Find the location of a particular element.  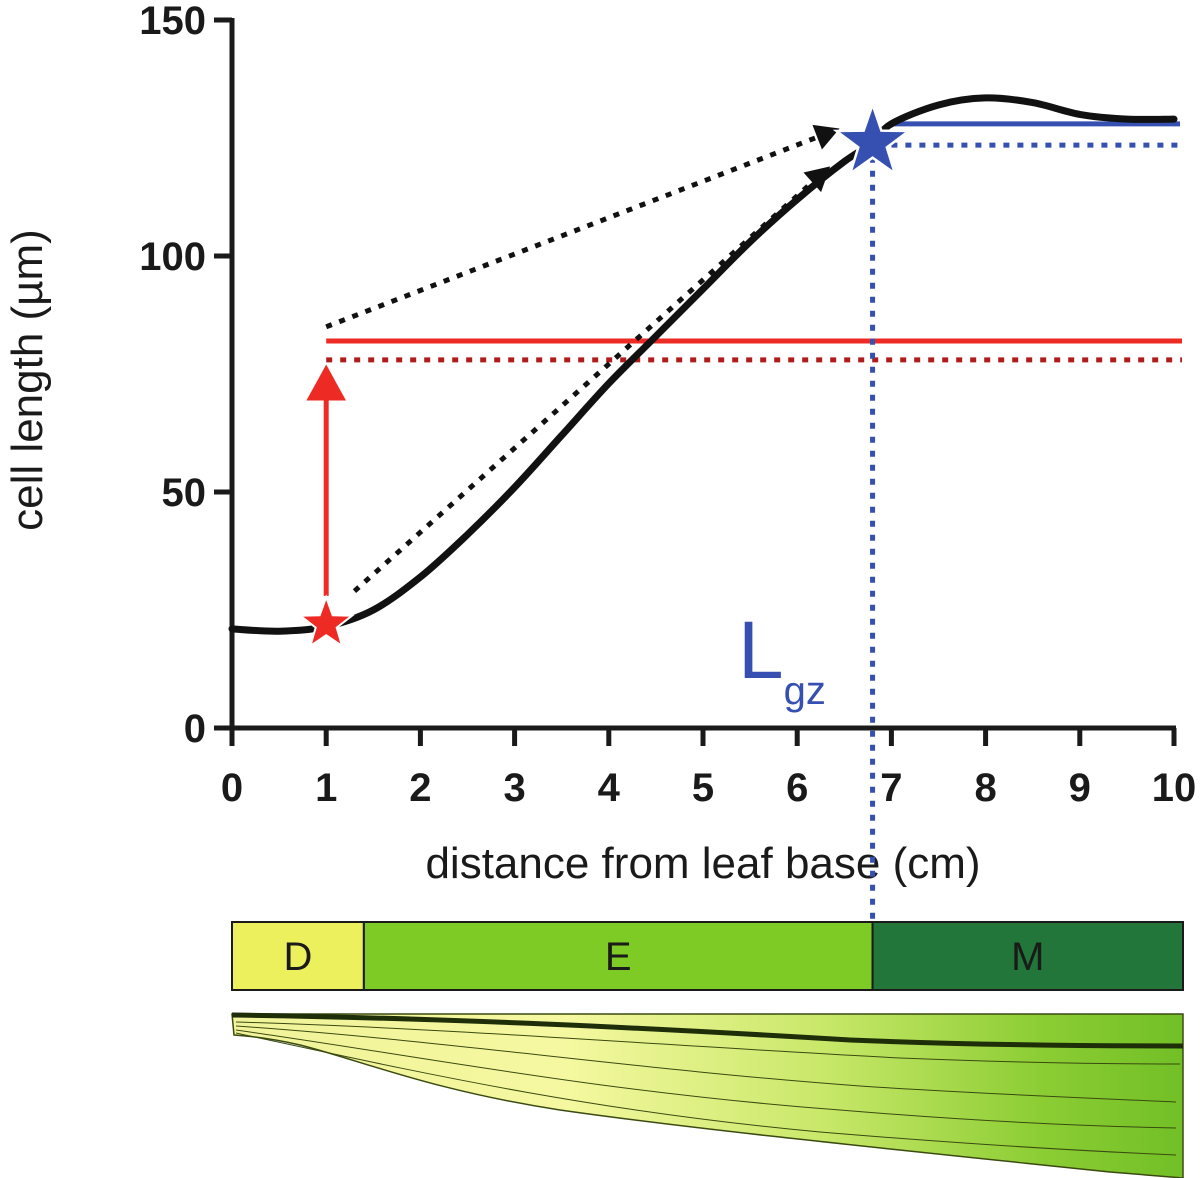

leaf-illustration is located at coordinates (707, 1095).